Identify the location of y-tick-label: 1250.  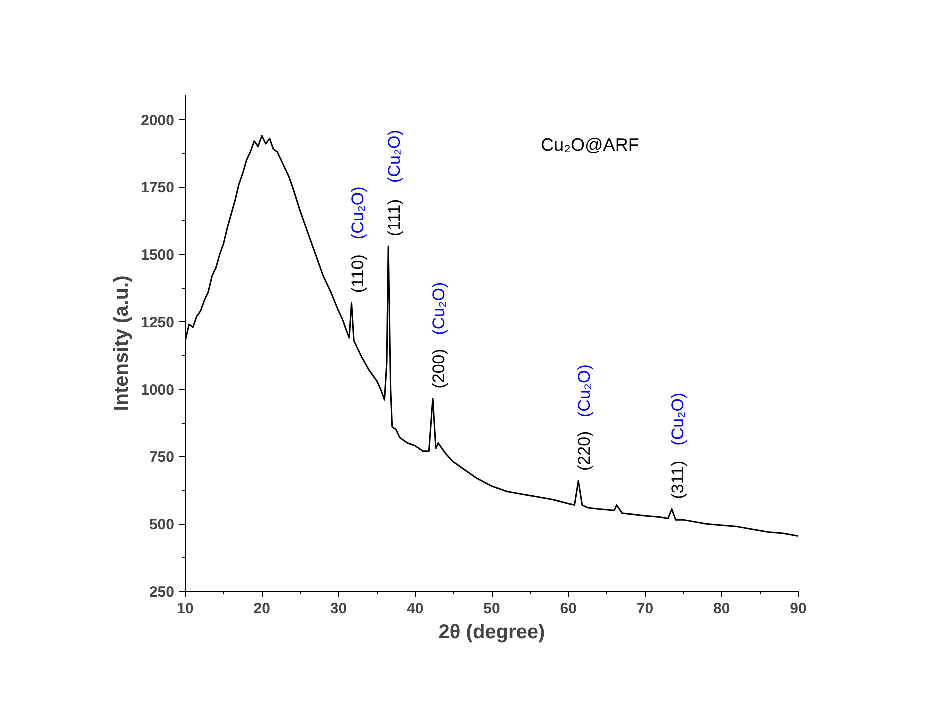
(158, 323).